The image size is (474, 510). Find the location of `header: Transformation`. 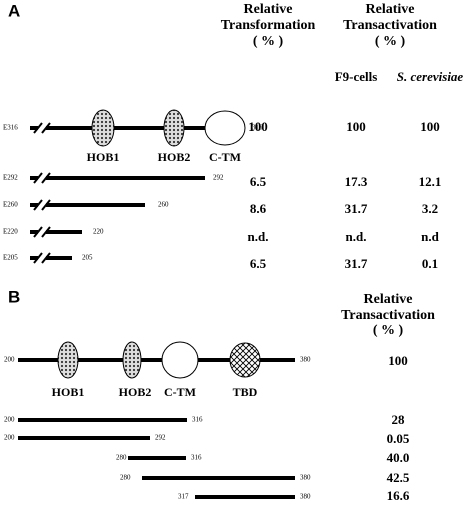

header: Transformation is located at coordinates (268, 25).